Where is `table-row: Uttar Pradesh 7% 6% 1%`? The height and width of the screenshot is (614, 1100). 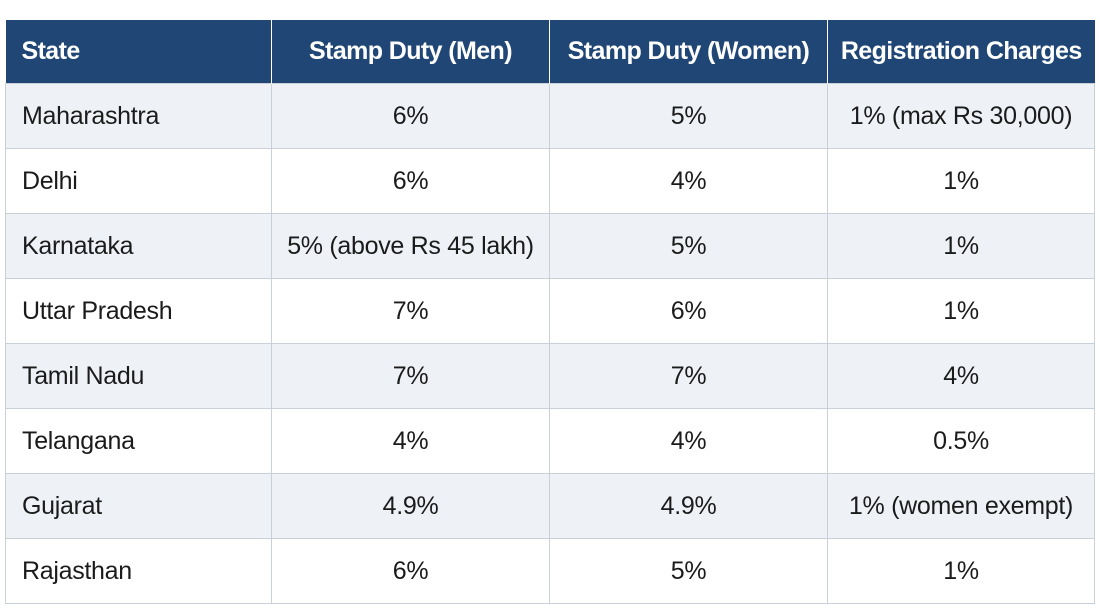
table-row: Uttar Pradesh 7% 6% 1% is located at coordinates (550, 311).